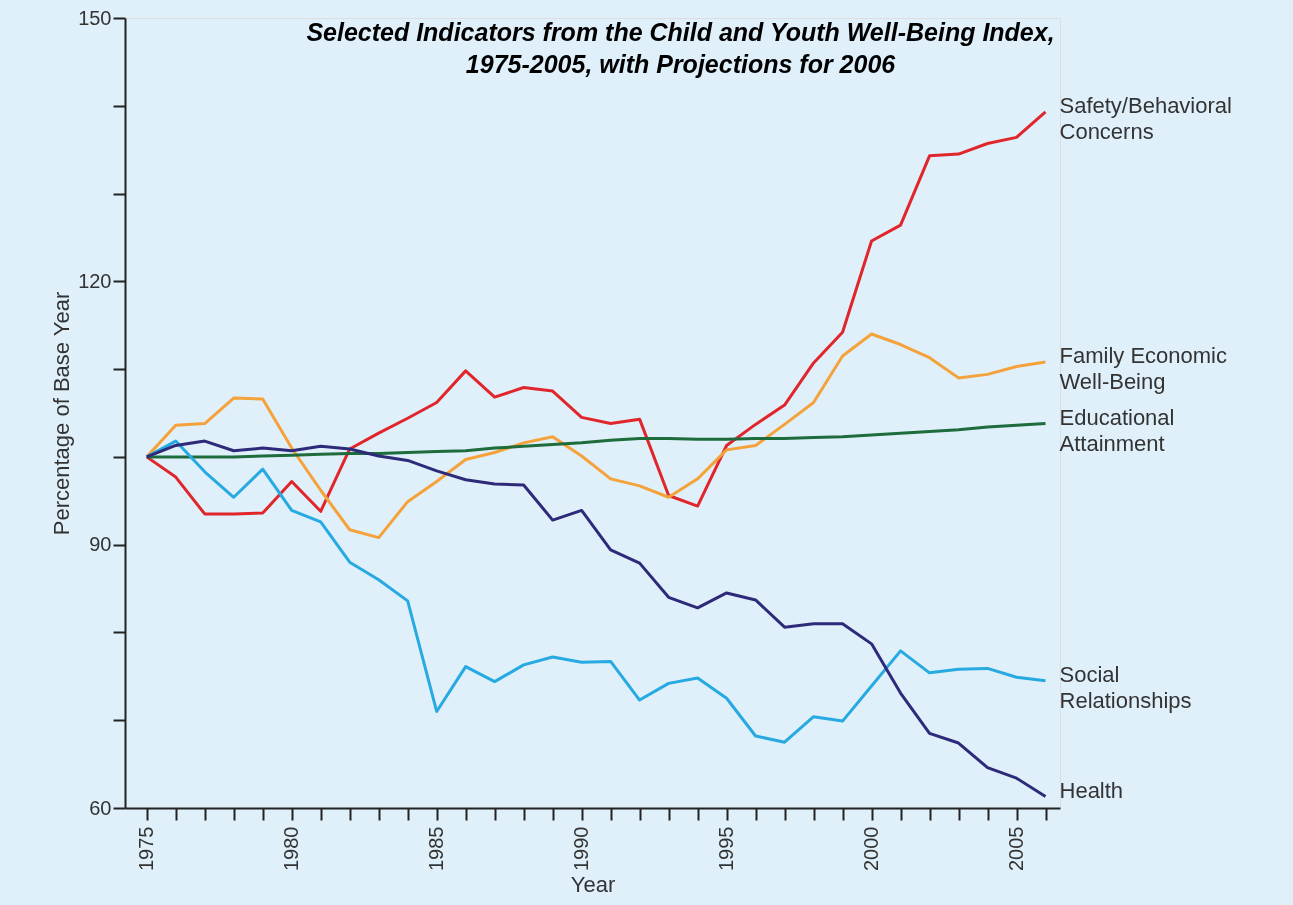  I want to click on x-tick-label: 1985, so click(436, 848).